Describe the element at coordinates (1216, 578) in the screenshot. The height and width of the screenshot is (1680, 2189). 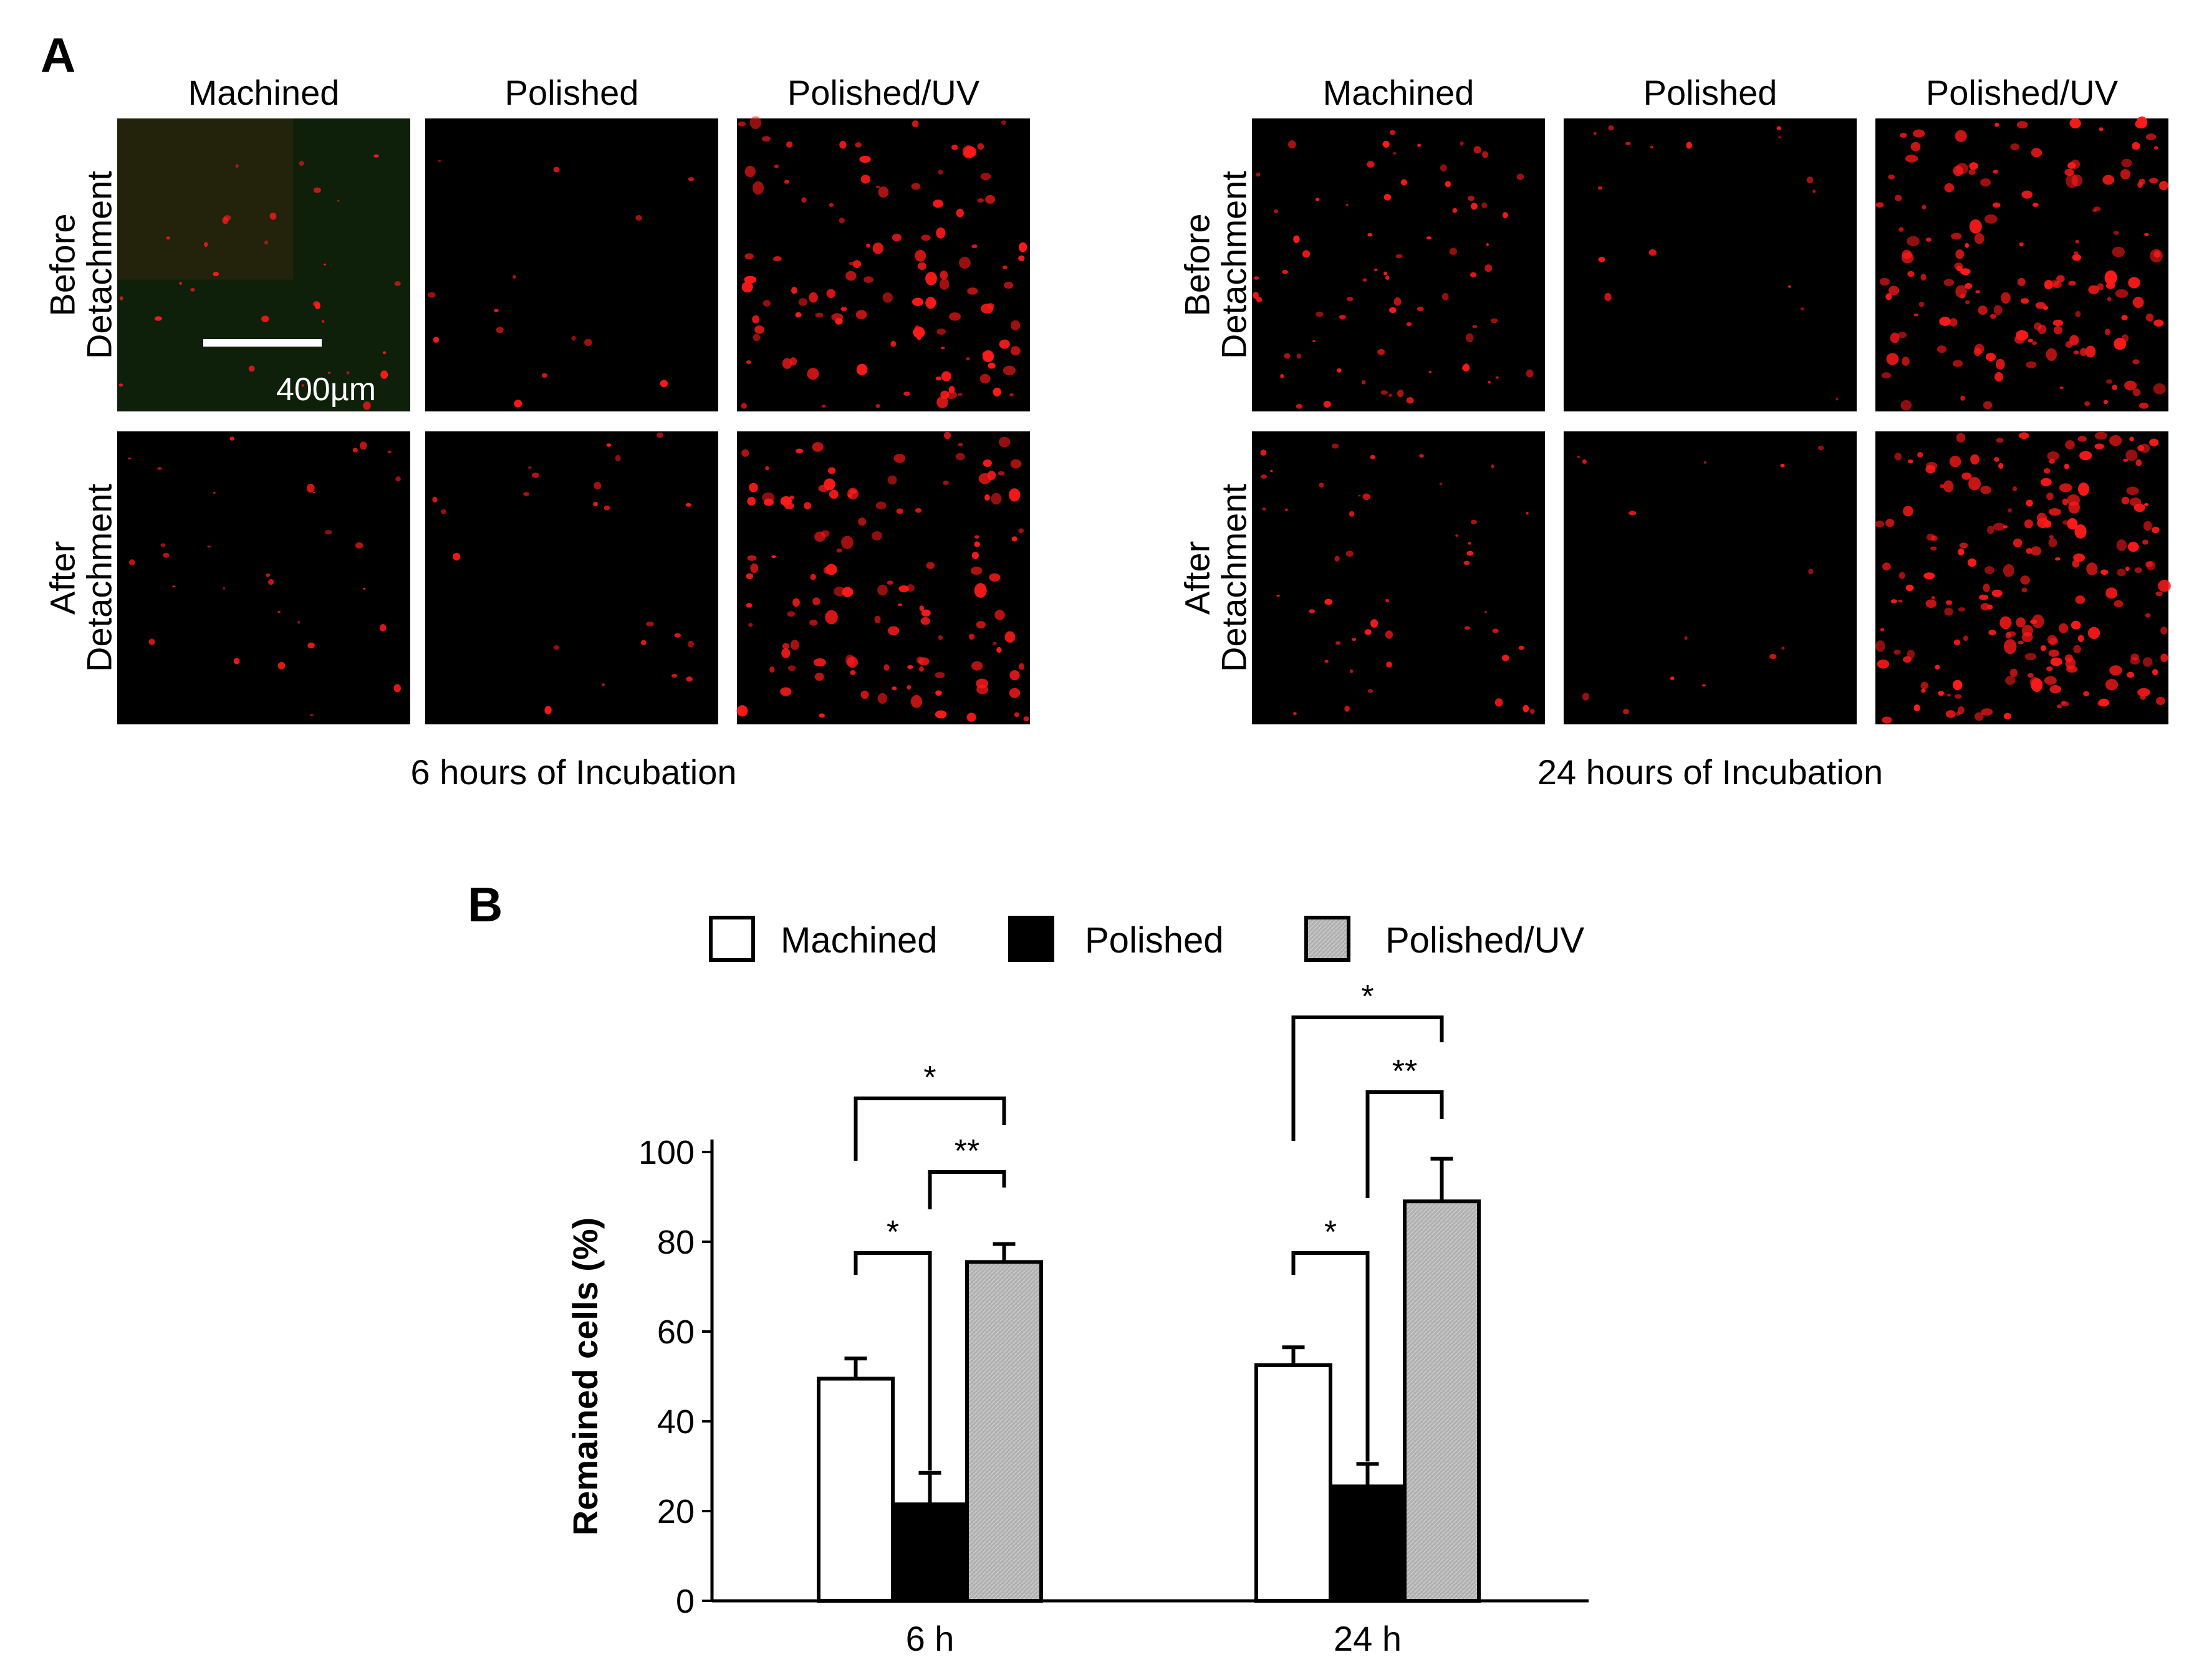
I see `row-label: AfterDetachment` at that location.